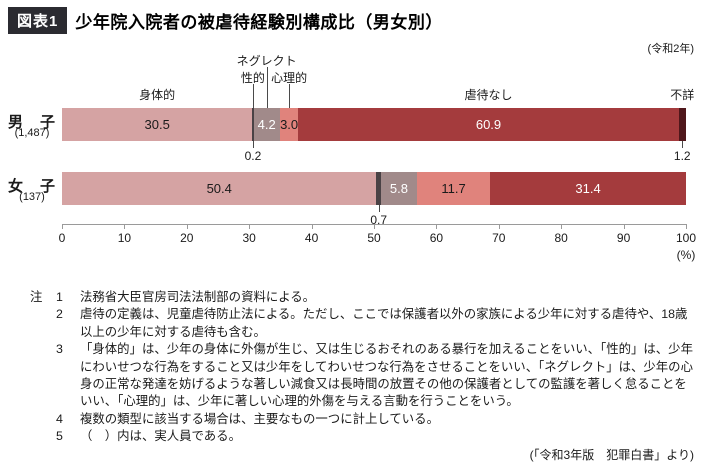 Image resolution: width=710 pixels, height=469 pixels. I want to click on note-item-1: 注 1 法務省大臣官房司法法制部の資料による。, so click(362, 297).